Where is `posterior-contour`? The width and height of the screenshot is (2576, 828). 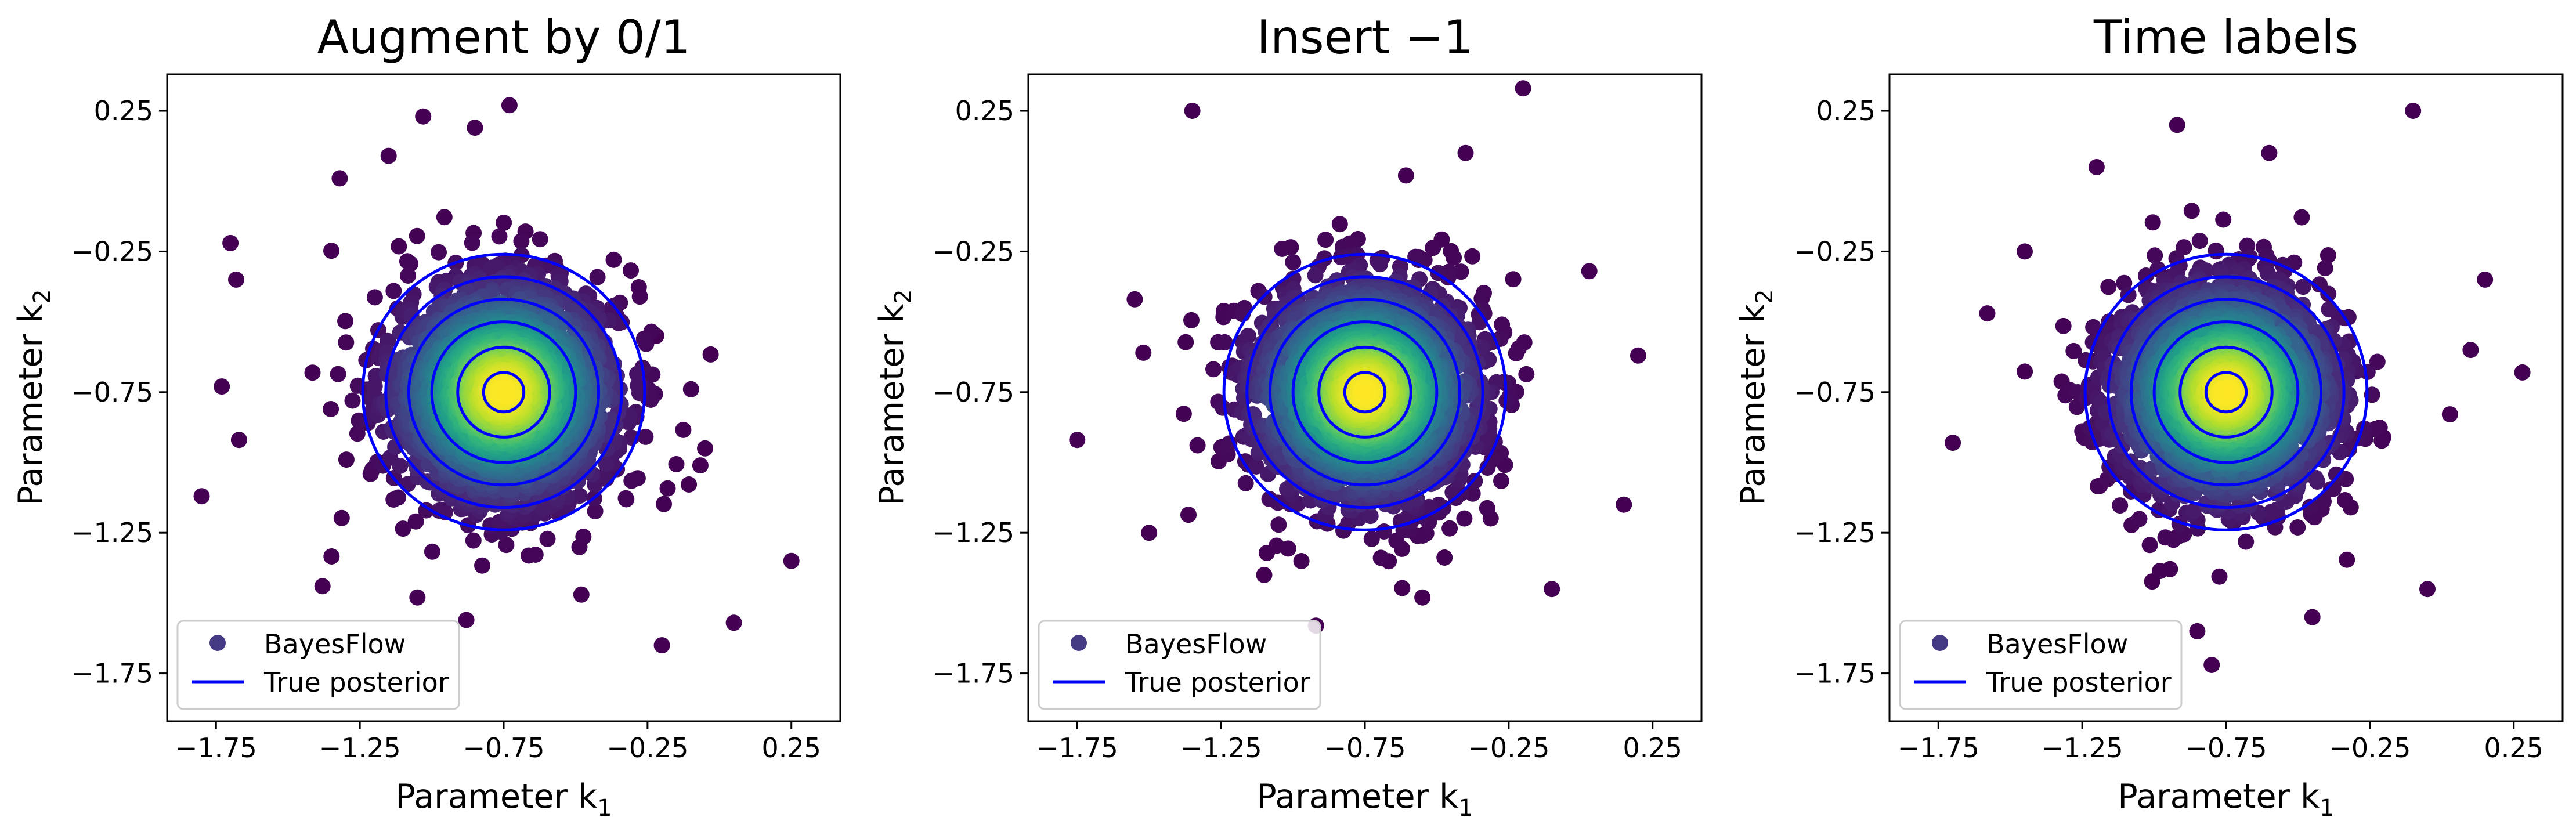 posterior-contour is located at coordinates (503, 392).